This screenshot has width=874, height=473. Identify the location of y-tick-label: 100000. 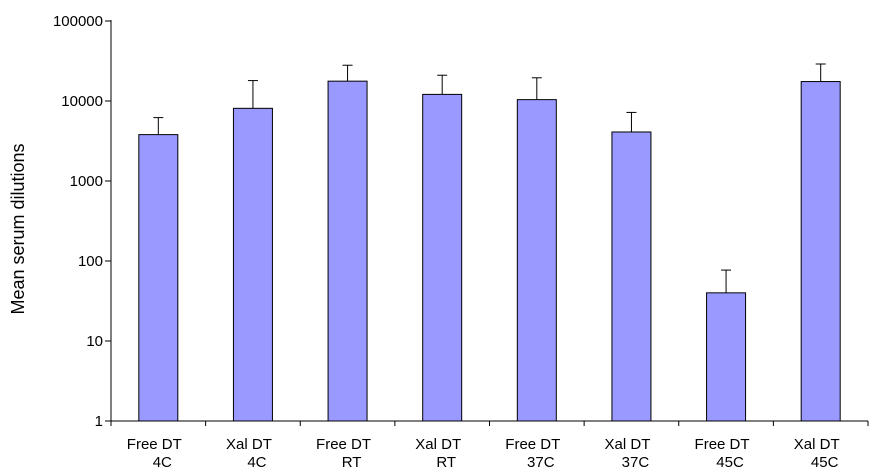
(78, 21).